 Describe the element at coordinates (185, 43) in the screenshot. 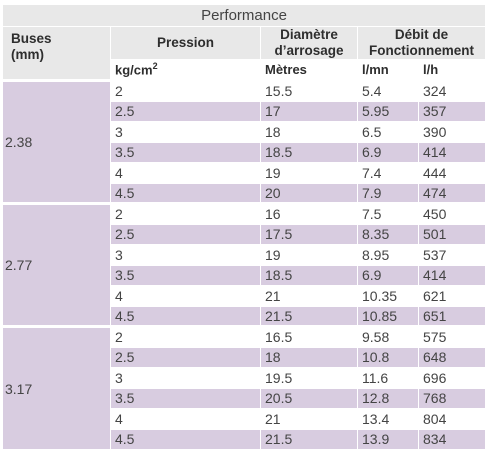

I see `header-pression: Pression` at that location.